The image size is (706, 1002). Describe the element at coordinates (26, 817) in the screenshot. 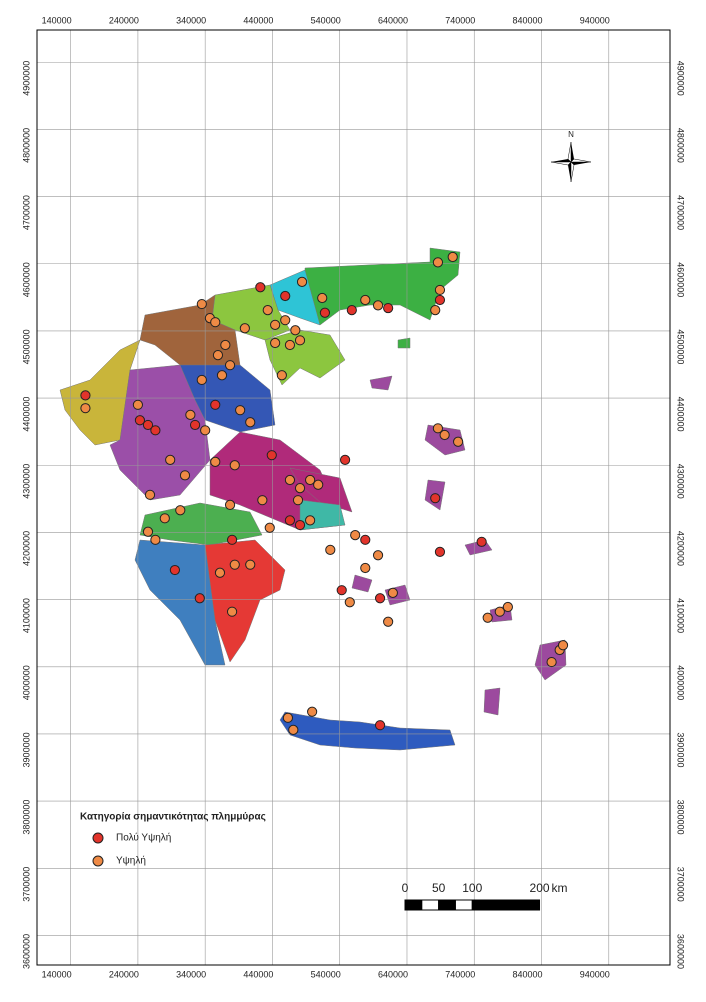

I see `y-tick-label: 3800000` at that location.